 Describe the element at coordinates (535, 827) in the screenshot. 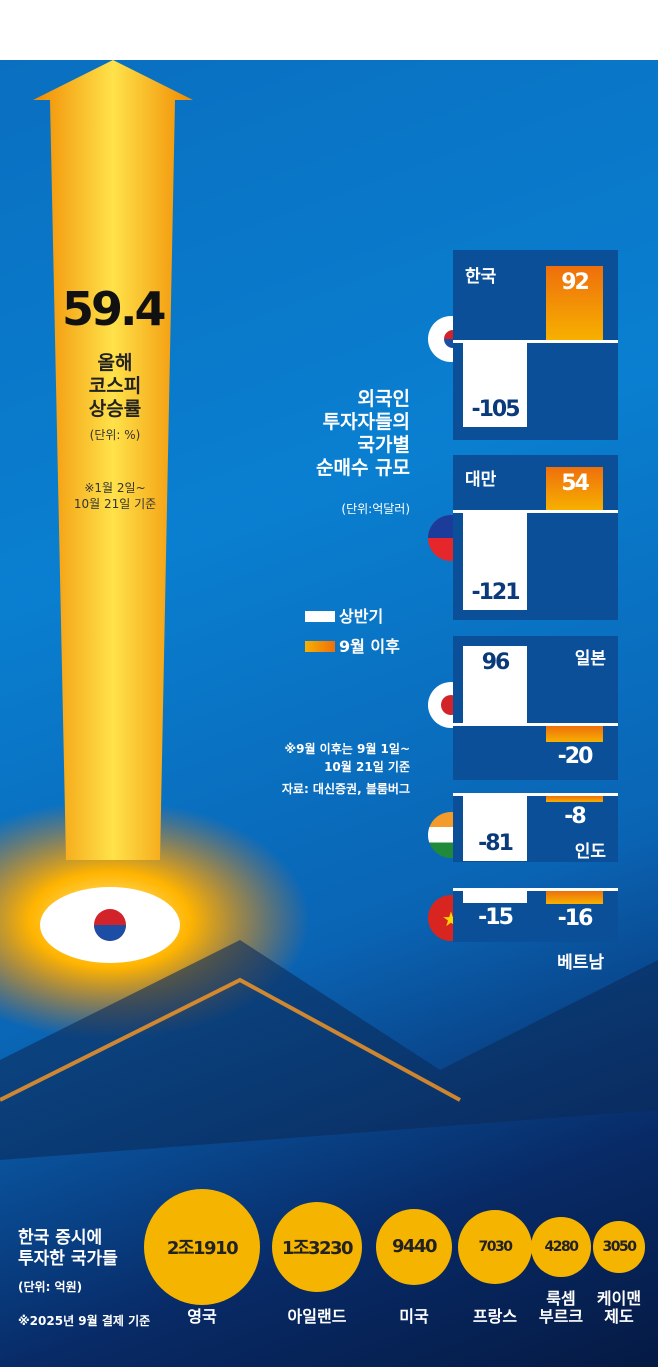

I see `panel-3: -81 -8 인도` at that location.